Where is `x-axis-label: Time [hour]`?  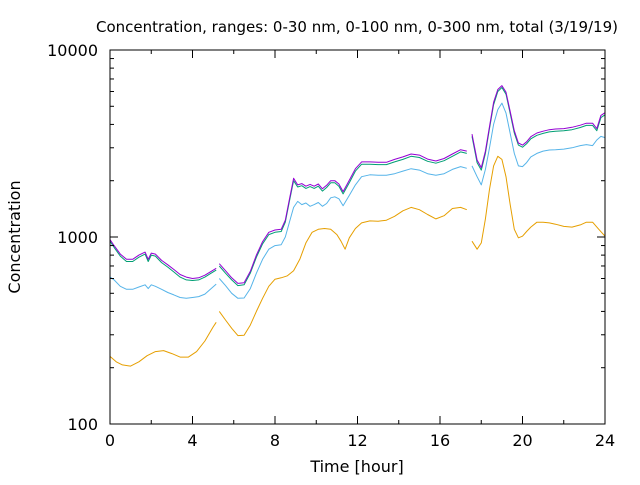 x-axis-label: Time [hour] is located at coordinates (356, 466).